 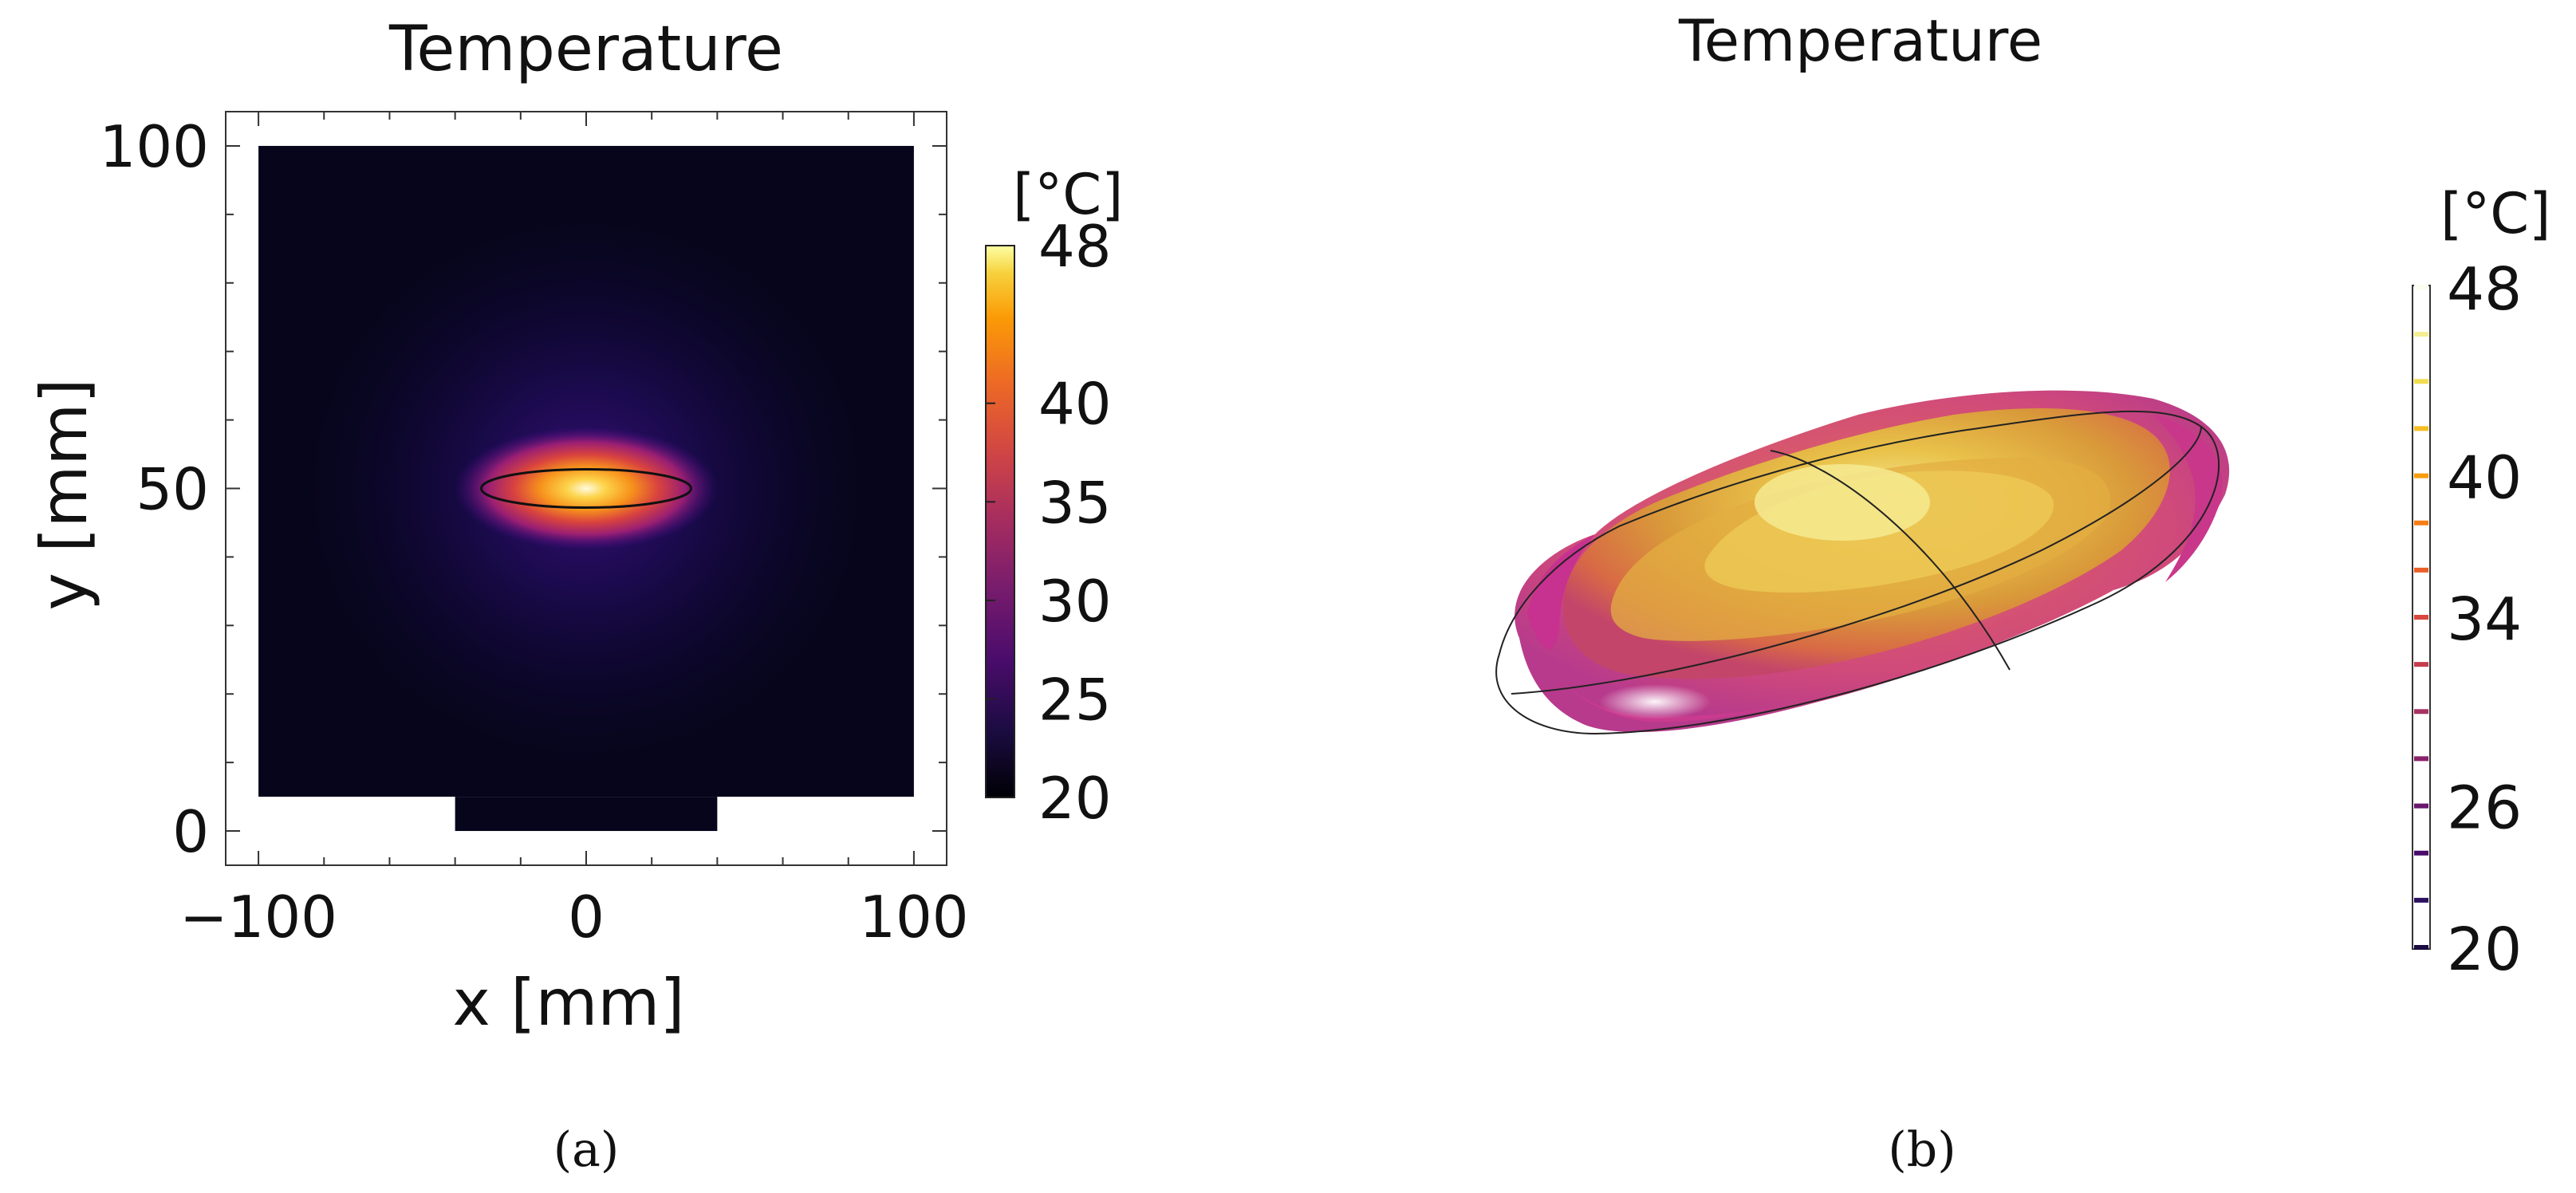 I want to click on panel-b-3d-isosurface, so click(x=1862, y=562).